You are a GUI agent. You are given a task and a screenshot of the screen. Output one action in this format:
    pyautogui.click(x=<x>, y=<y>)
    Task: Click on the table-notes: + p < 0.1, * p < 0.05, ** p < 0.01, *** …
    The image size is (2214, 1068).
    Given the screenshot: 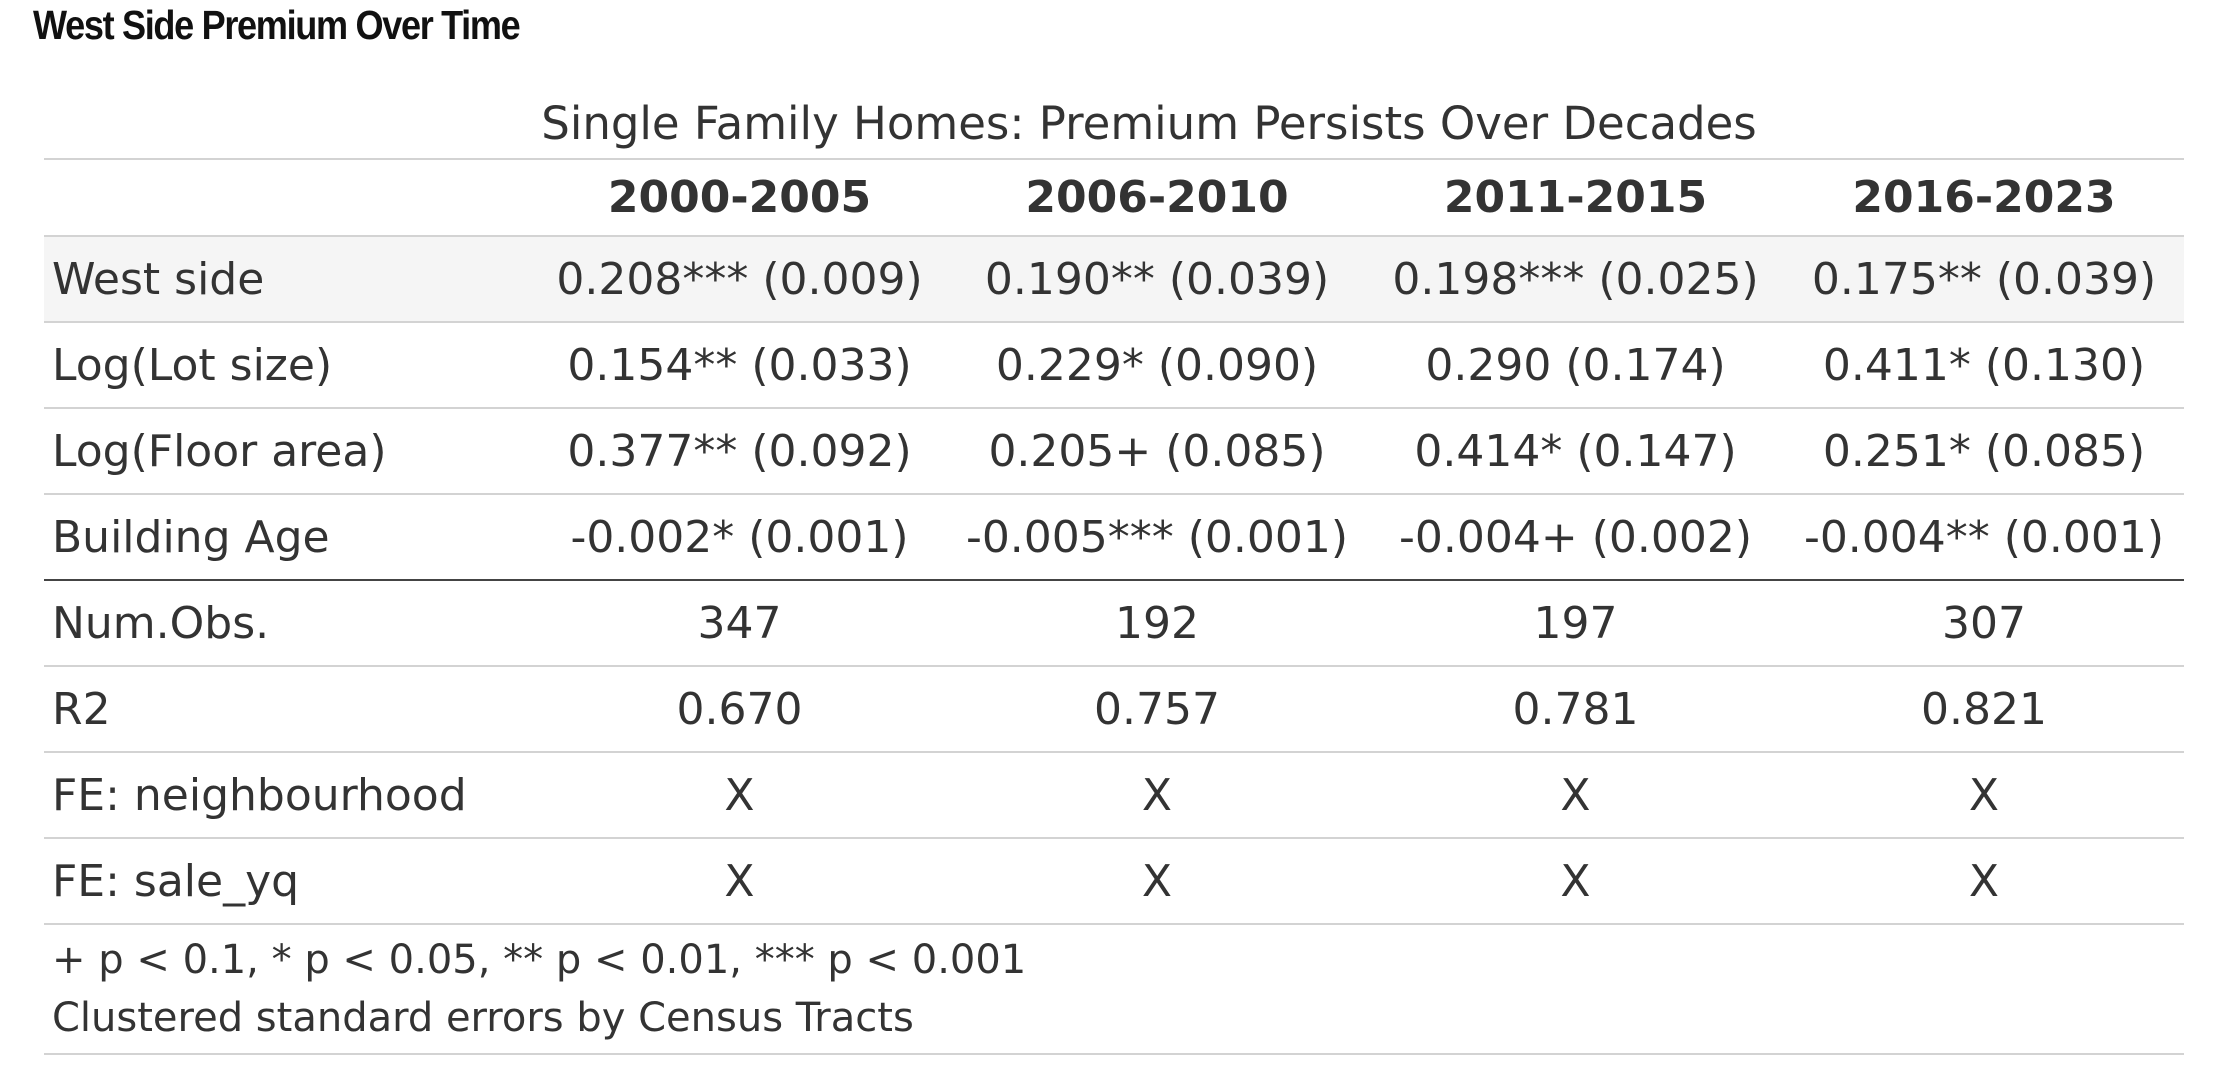 What is the action you would take?
    pyautogui.click(x=1114, y=990)
    